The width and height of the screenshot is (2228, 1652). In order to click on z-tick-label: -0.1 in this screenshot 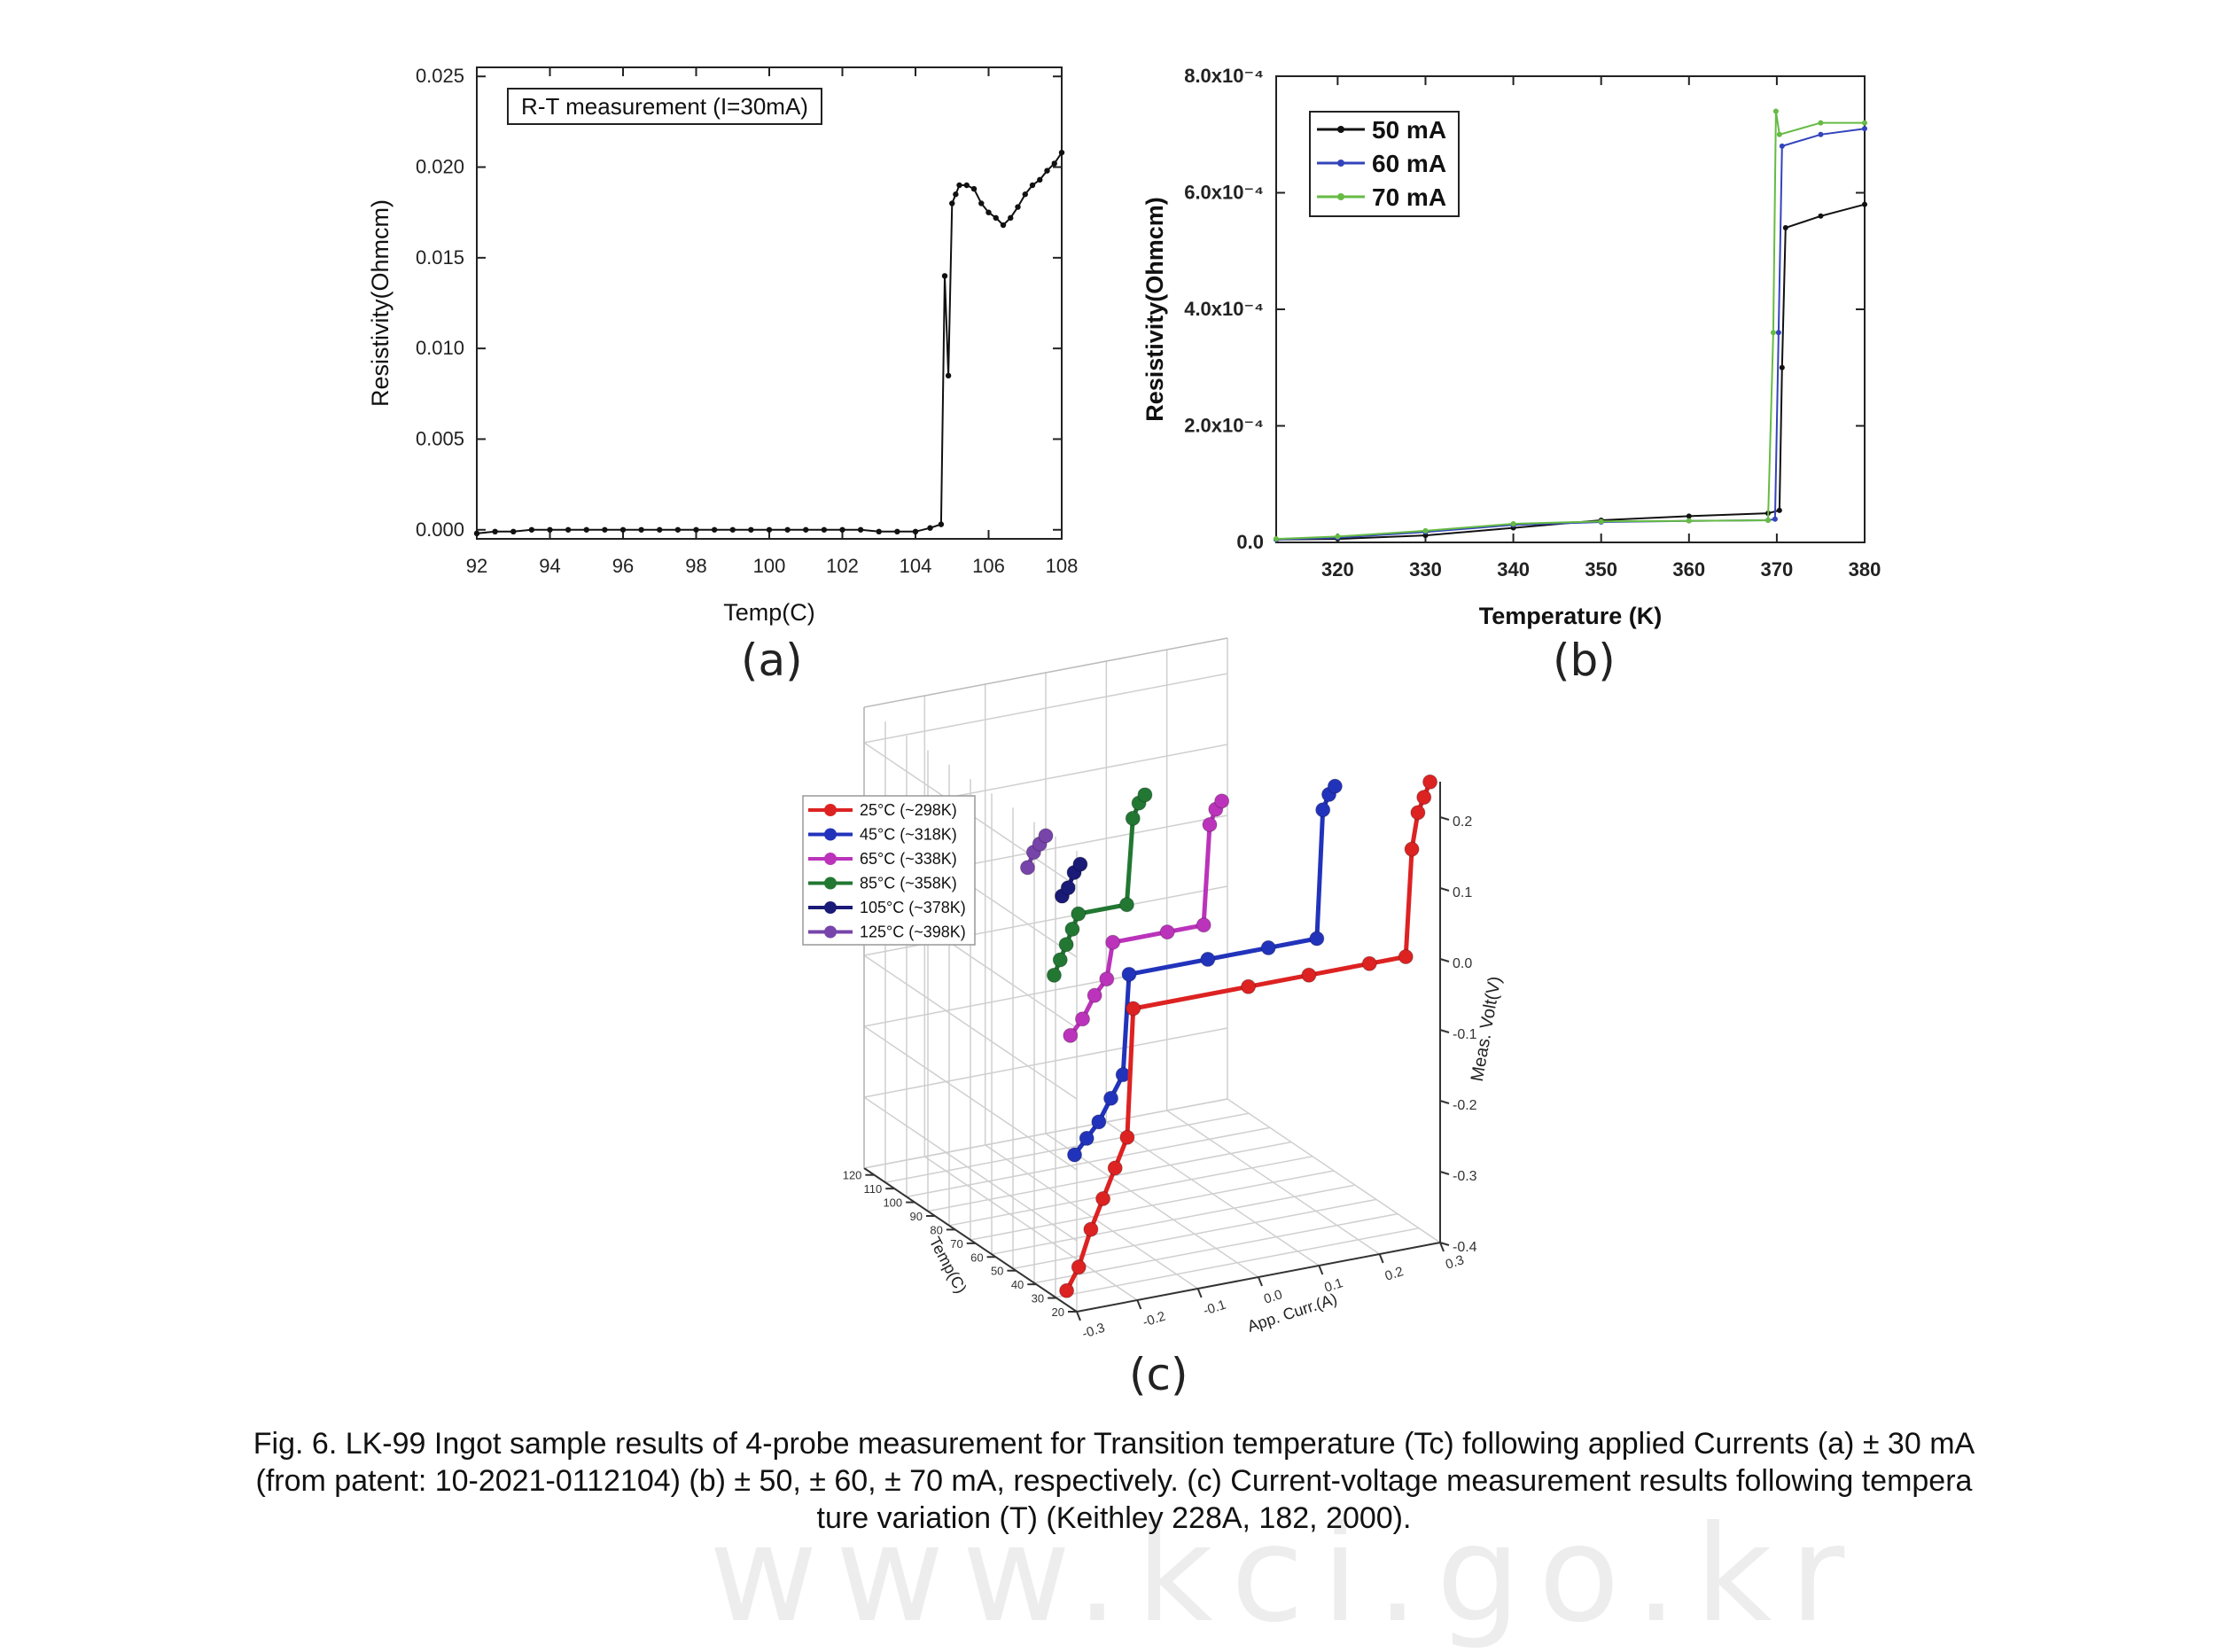, I will do `click(1465, 1035)`.